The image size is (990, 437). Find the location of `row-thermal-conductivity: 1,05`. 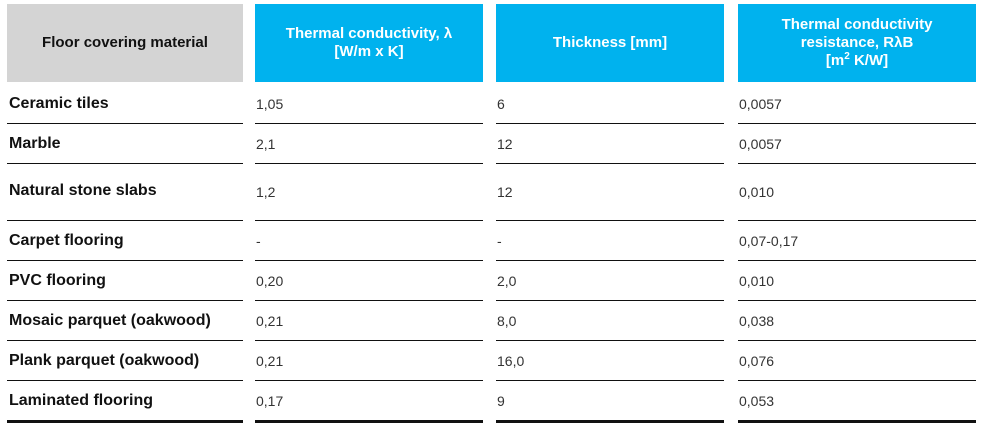

row-thermal-conductivity: 1,05 is located at coordinates (369, 104).